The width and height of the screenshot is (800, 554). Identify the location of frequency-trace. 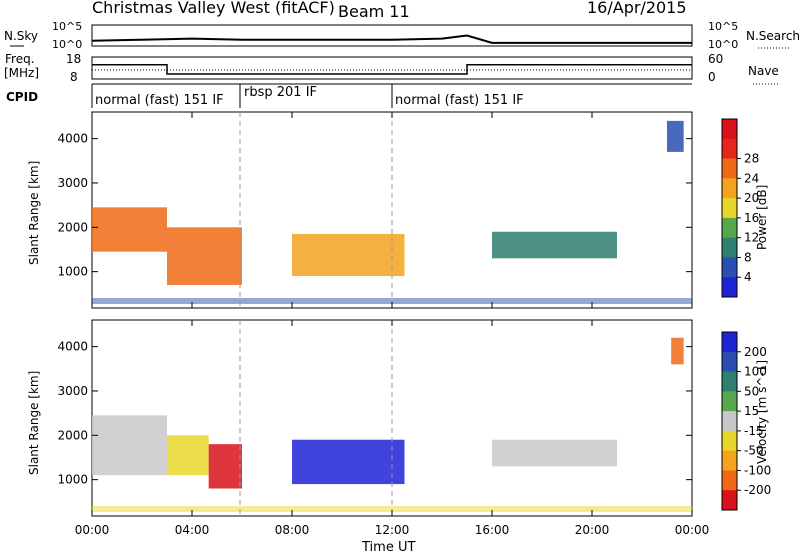
(392, 69).